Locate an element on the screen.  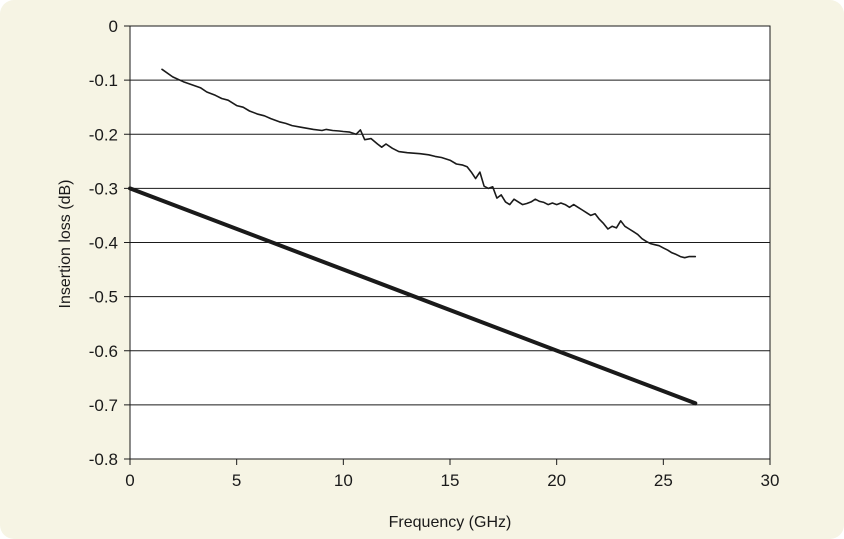
y-tick-label: -0.4 is located at coordinates (103, 243).